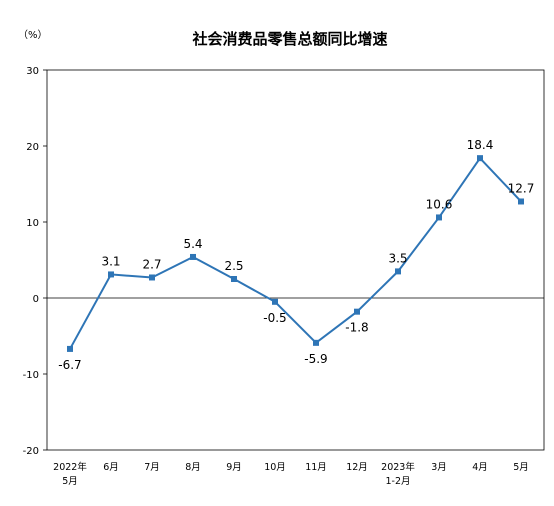 Image resolution: width=554 pixels, height=506 pixels. Describe the element at coordinates (521, 188) in the screenshot. I see `data-label: 12.7` at that location.